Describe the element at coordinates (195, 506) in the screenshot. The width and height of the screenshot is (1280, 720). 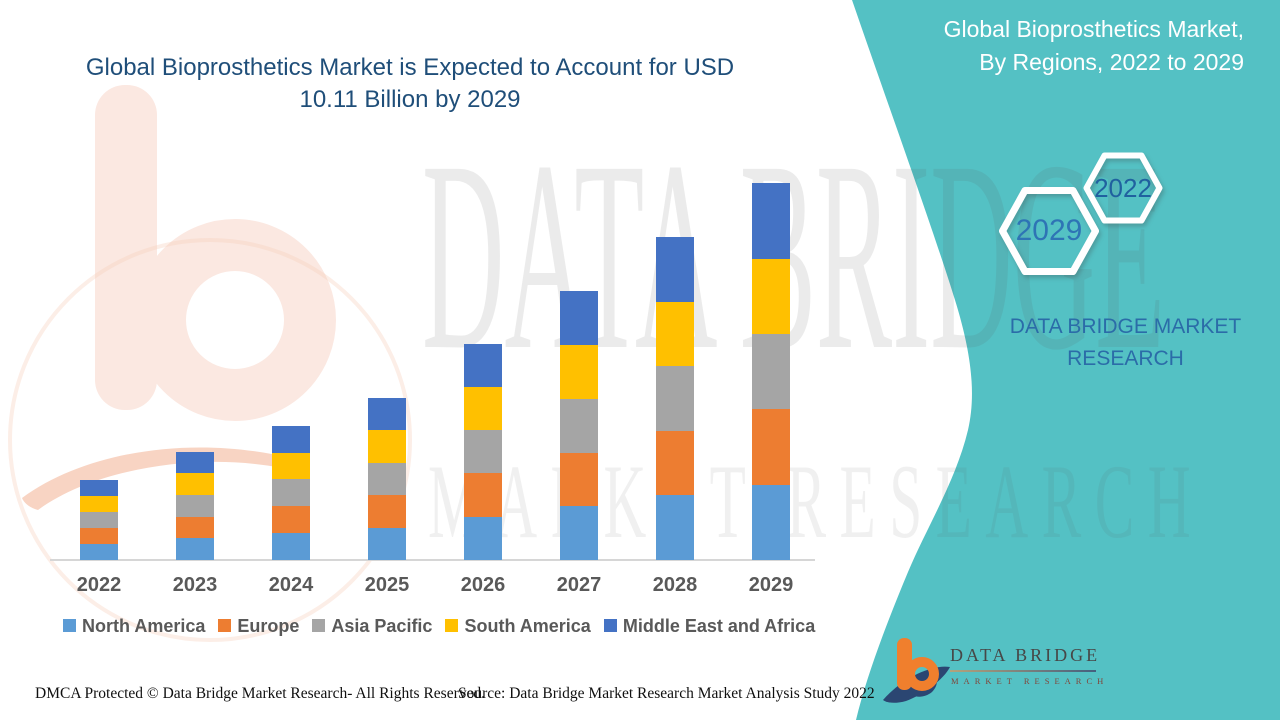
I see `bar-segment-2023-asia-pacific` at that location.